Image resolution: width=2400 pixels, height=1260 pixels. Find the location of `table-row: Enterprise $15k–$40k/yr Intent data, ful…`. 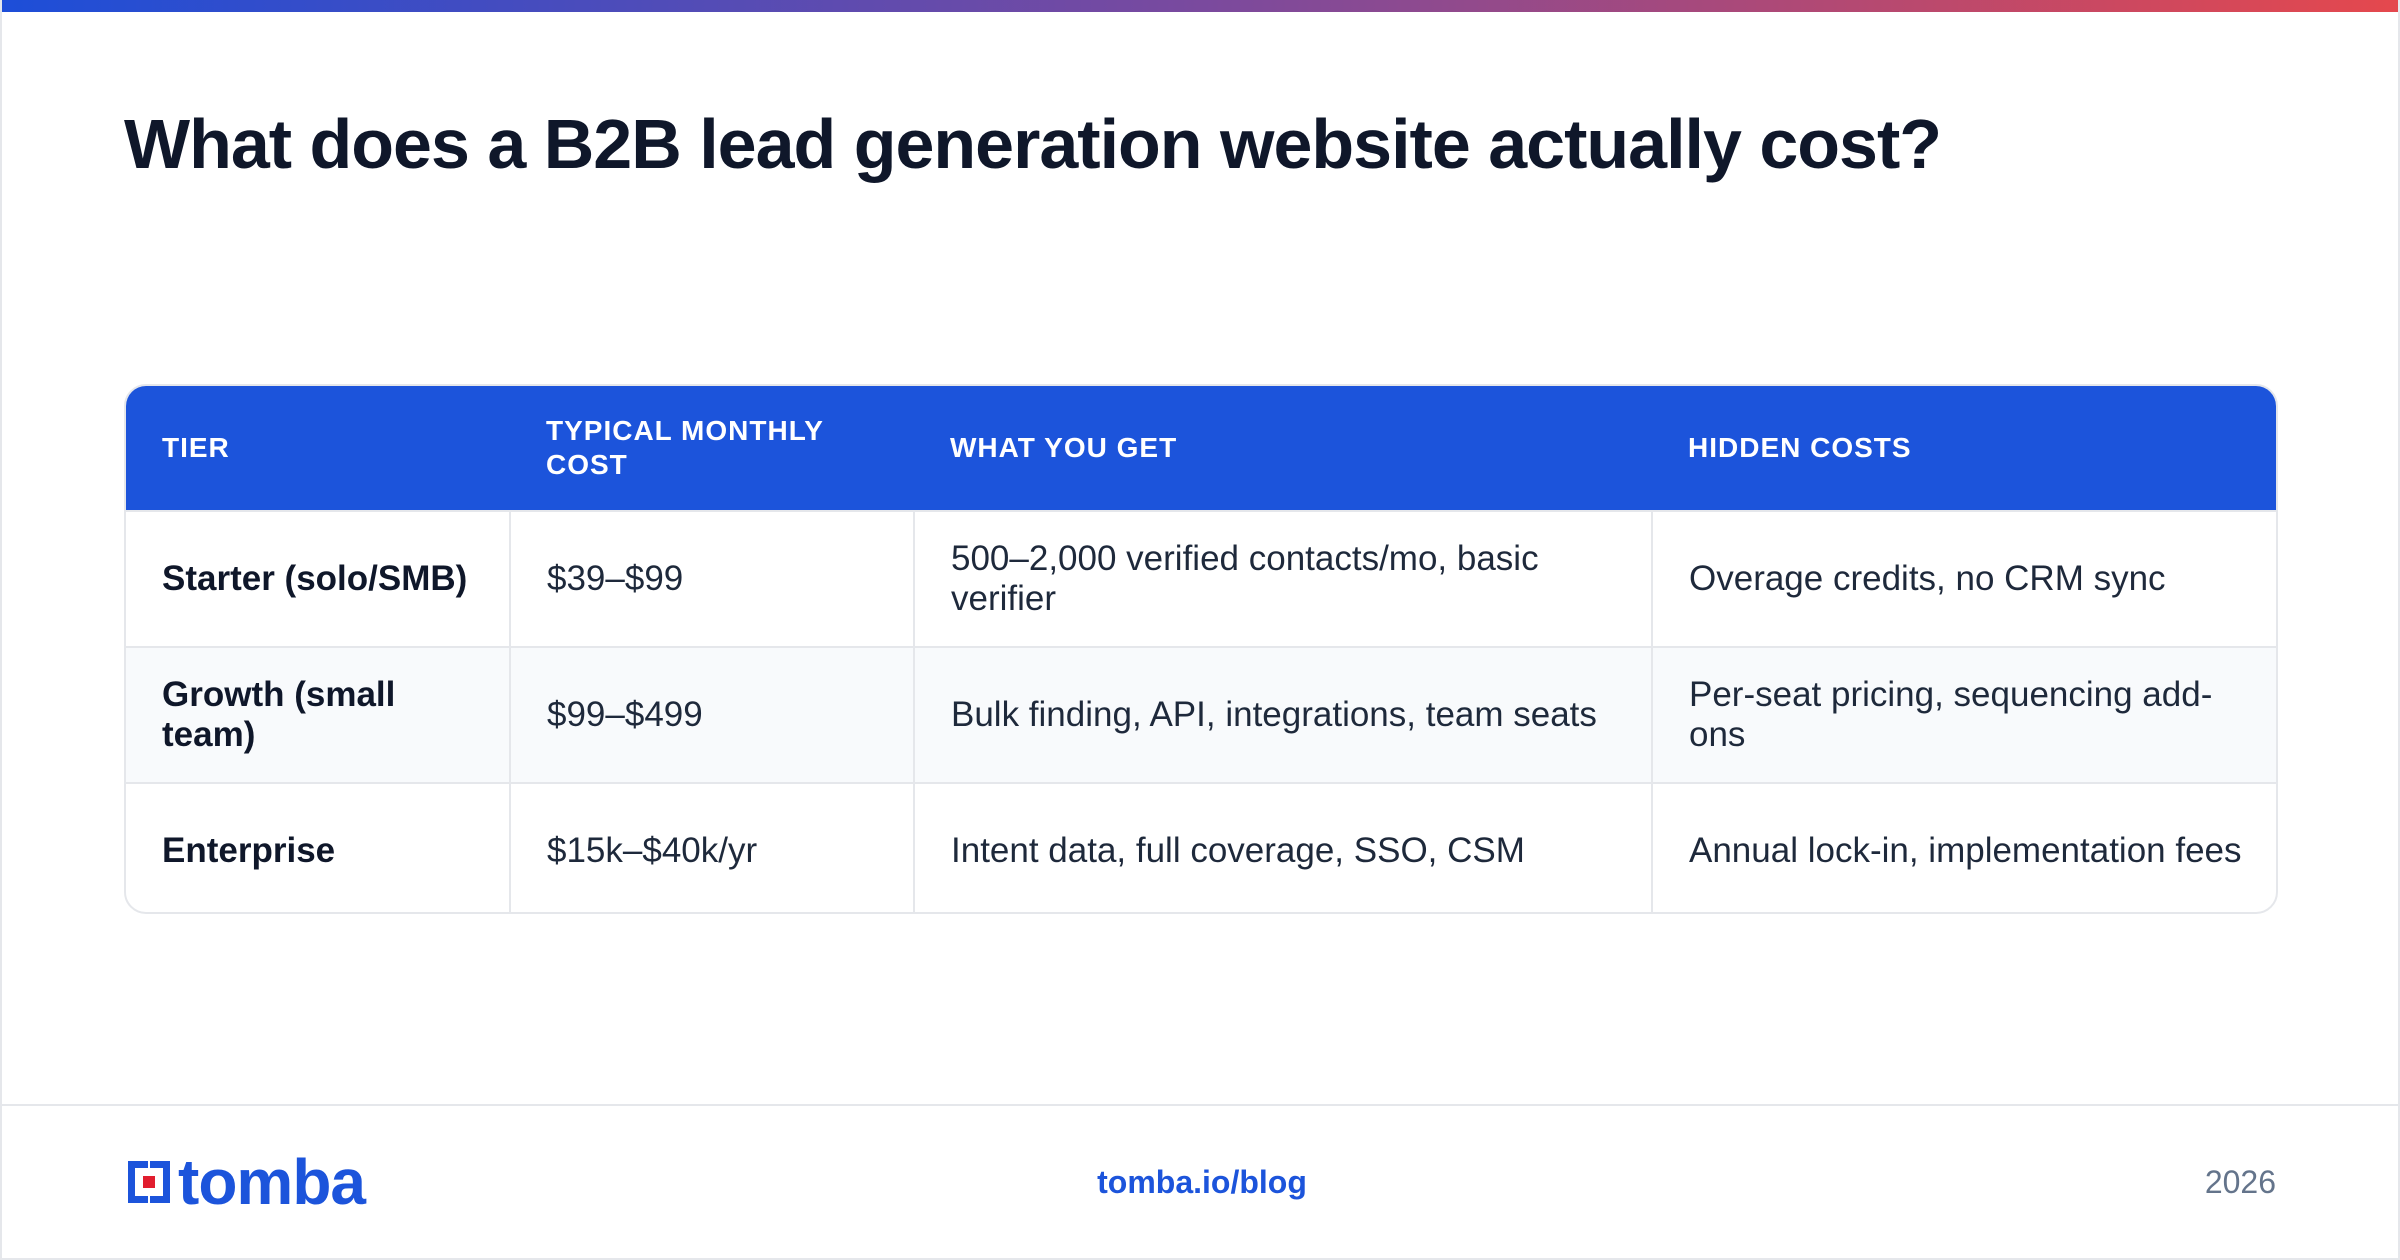

table-row: Enterprise $15k–$40k/yr Intent data, ful… is located at coordinates (1201, 847).